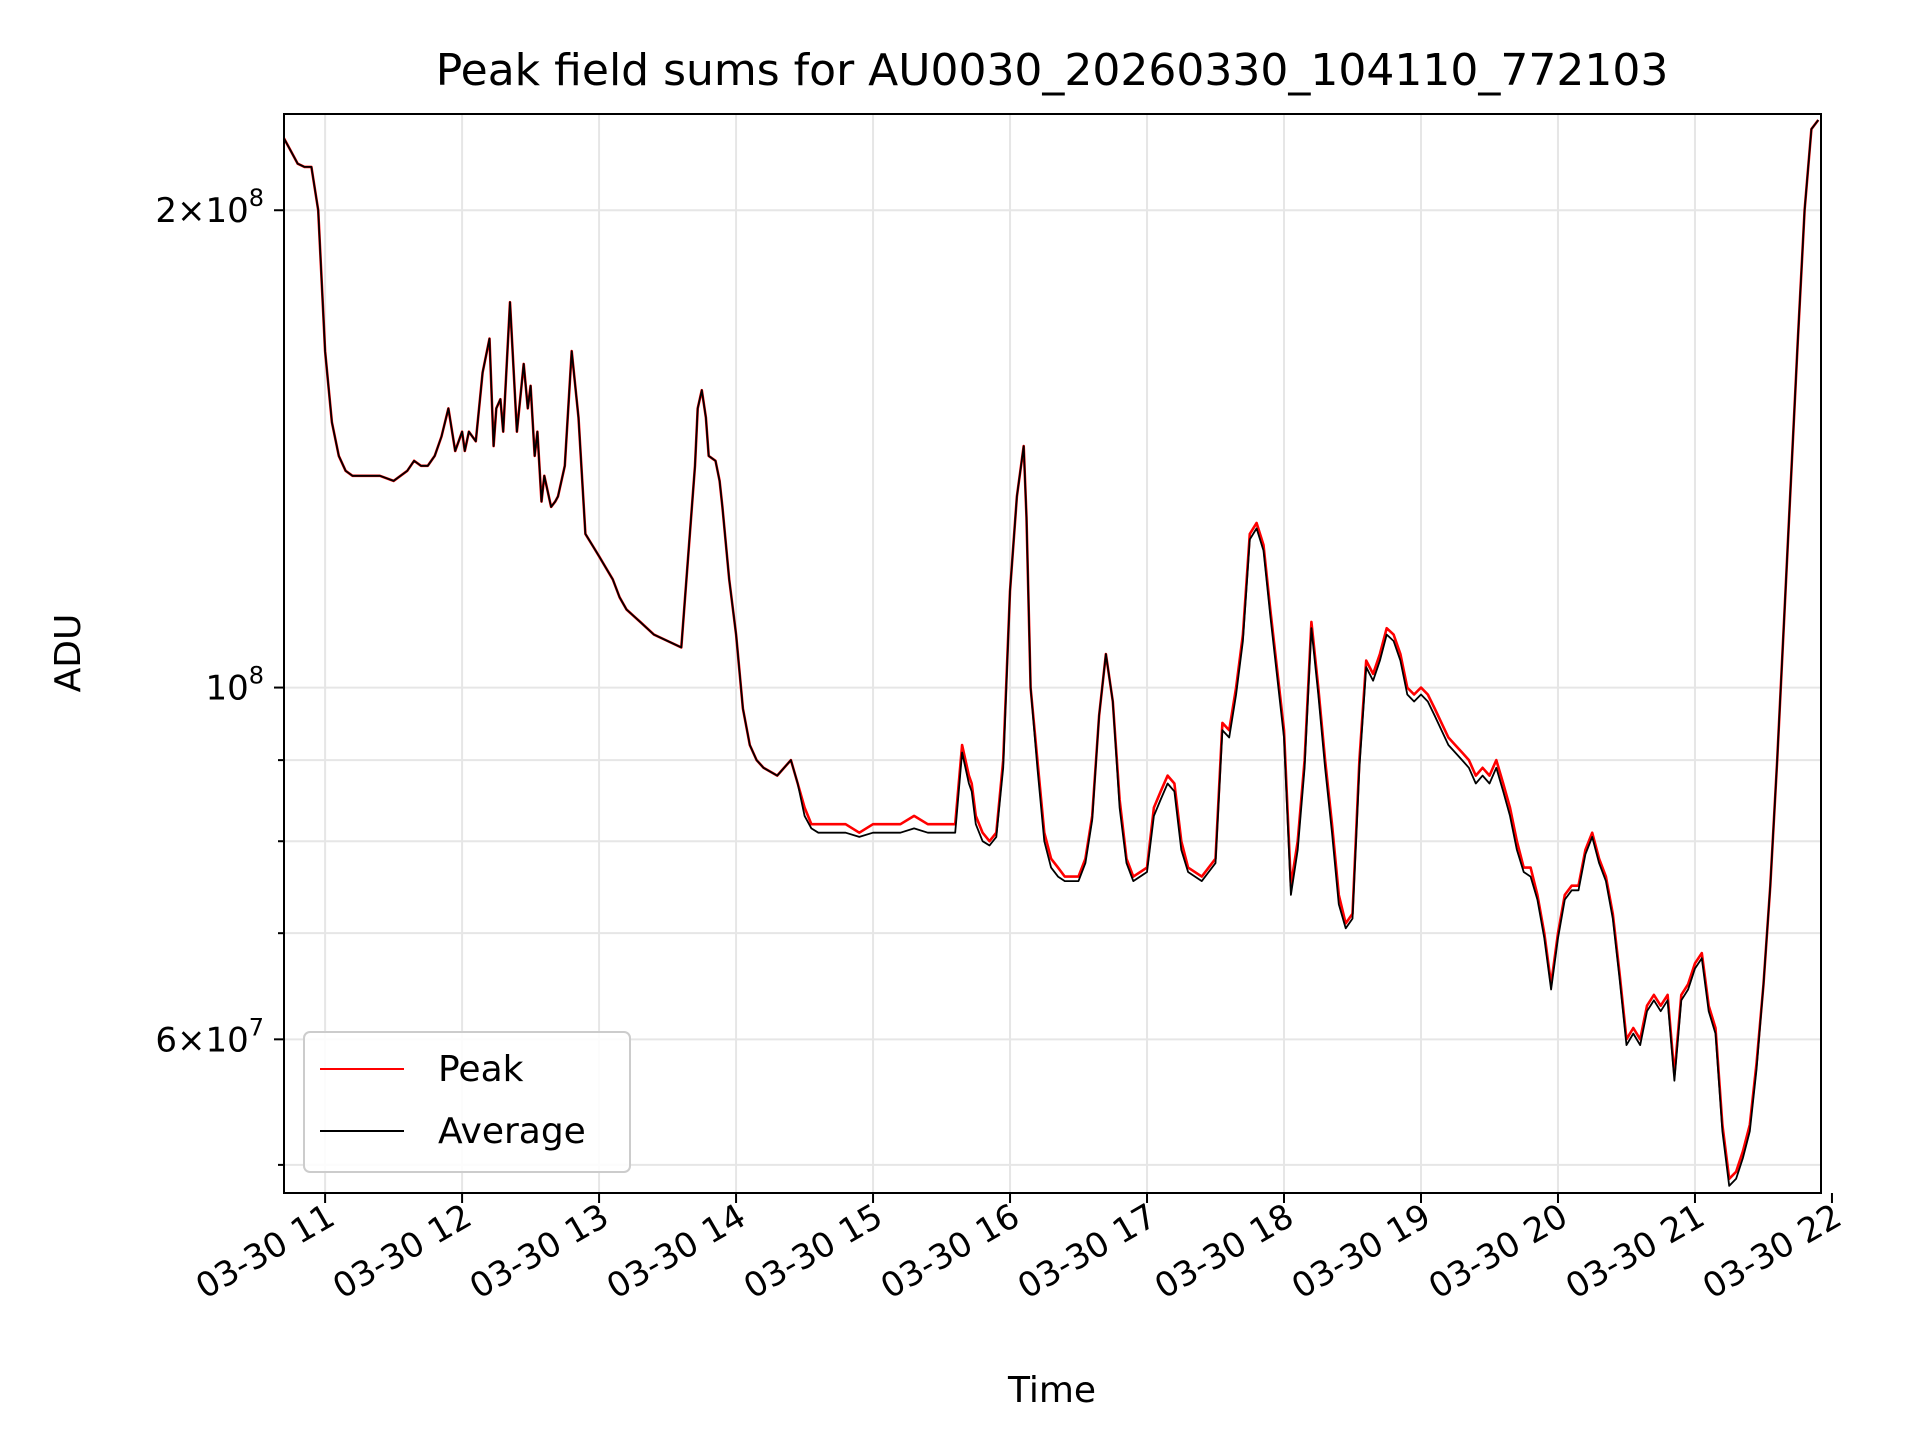  What do you see at coordinates (68, 653) in the screenshot?
I see `y-axis-label: ADU` at bounding box center [68, 653].